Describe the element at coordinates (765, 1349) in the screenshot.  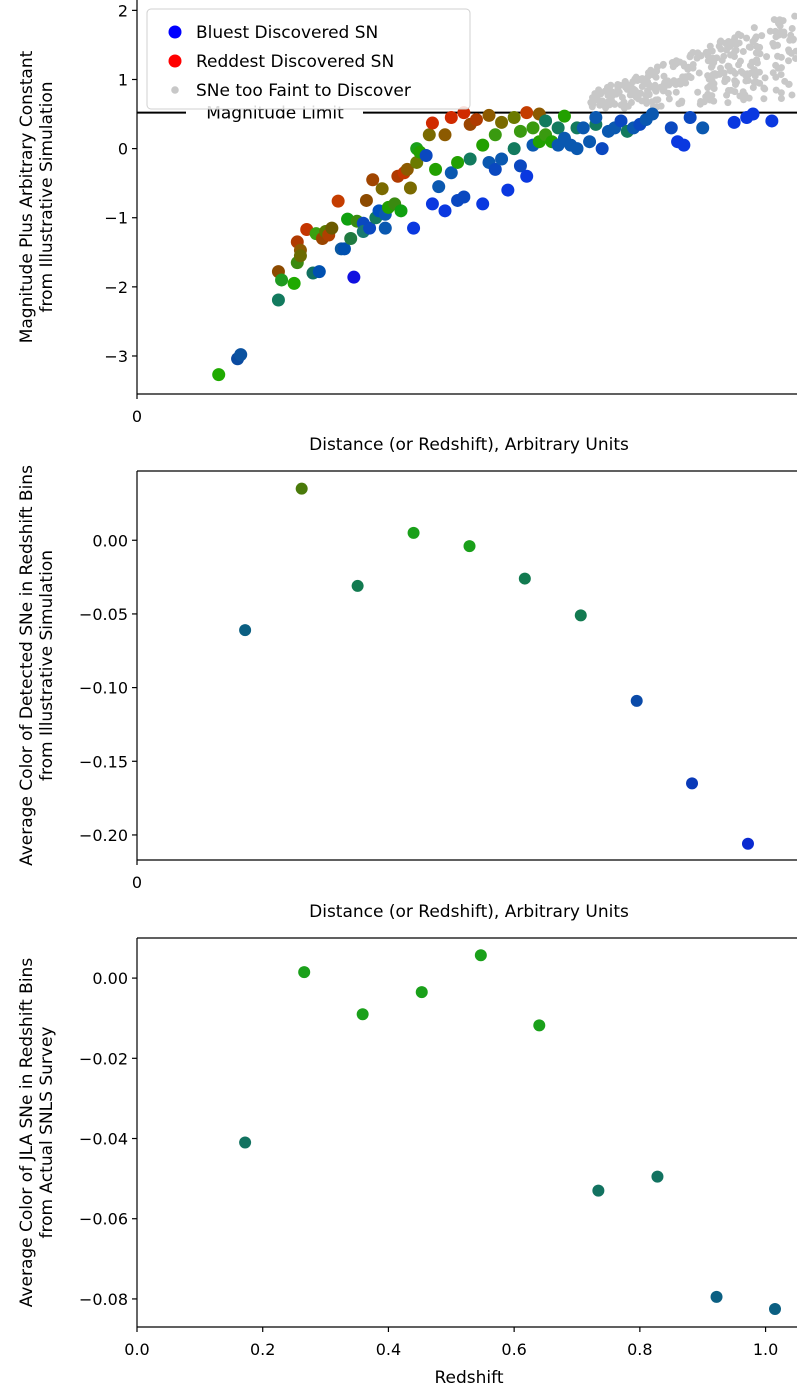
I see `x-tick-label: 1.0` at that location.